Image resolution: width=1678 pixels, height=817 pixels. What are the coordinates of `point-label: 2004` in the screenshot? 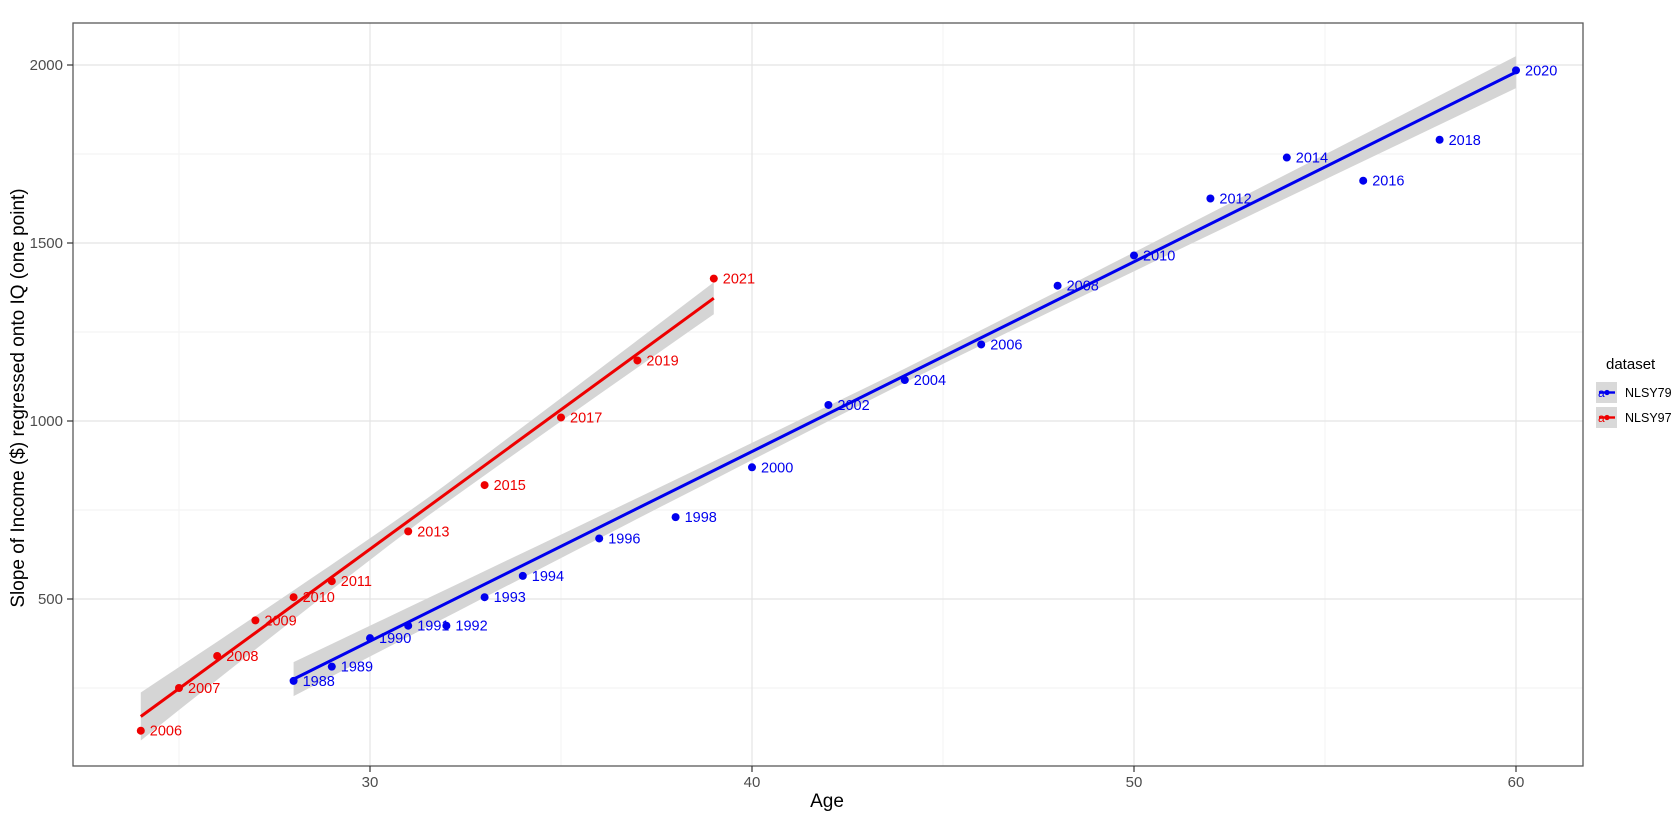 It's located at (930, 381).